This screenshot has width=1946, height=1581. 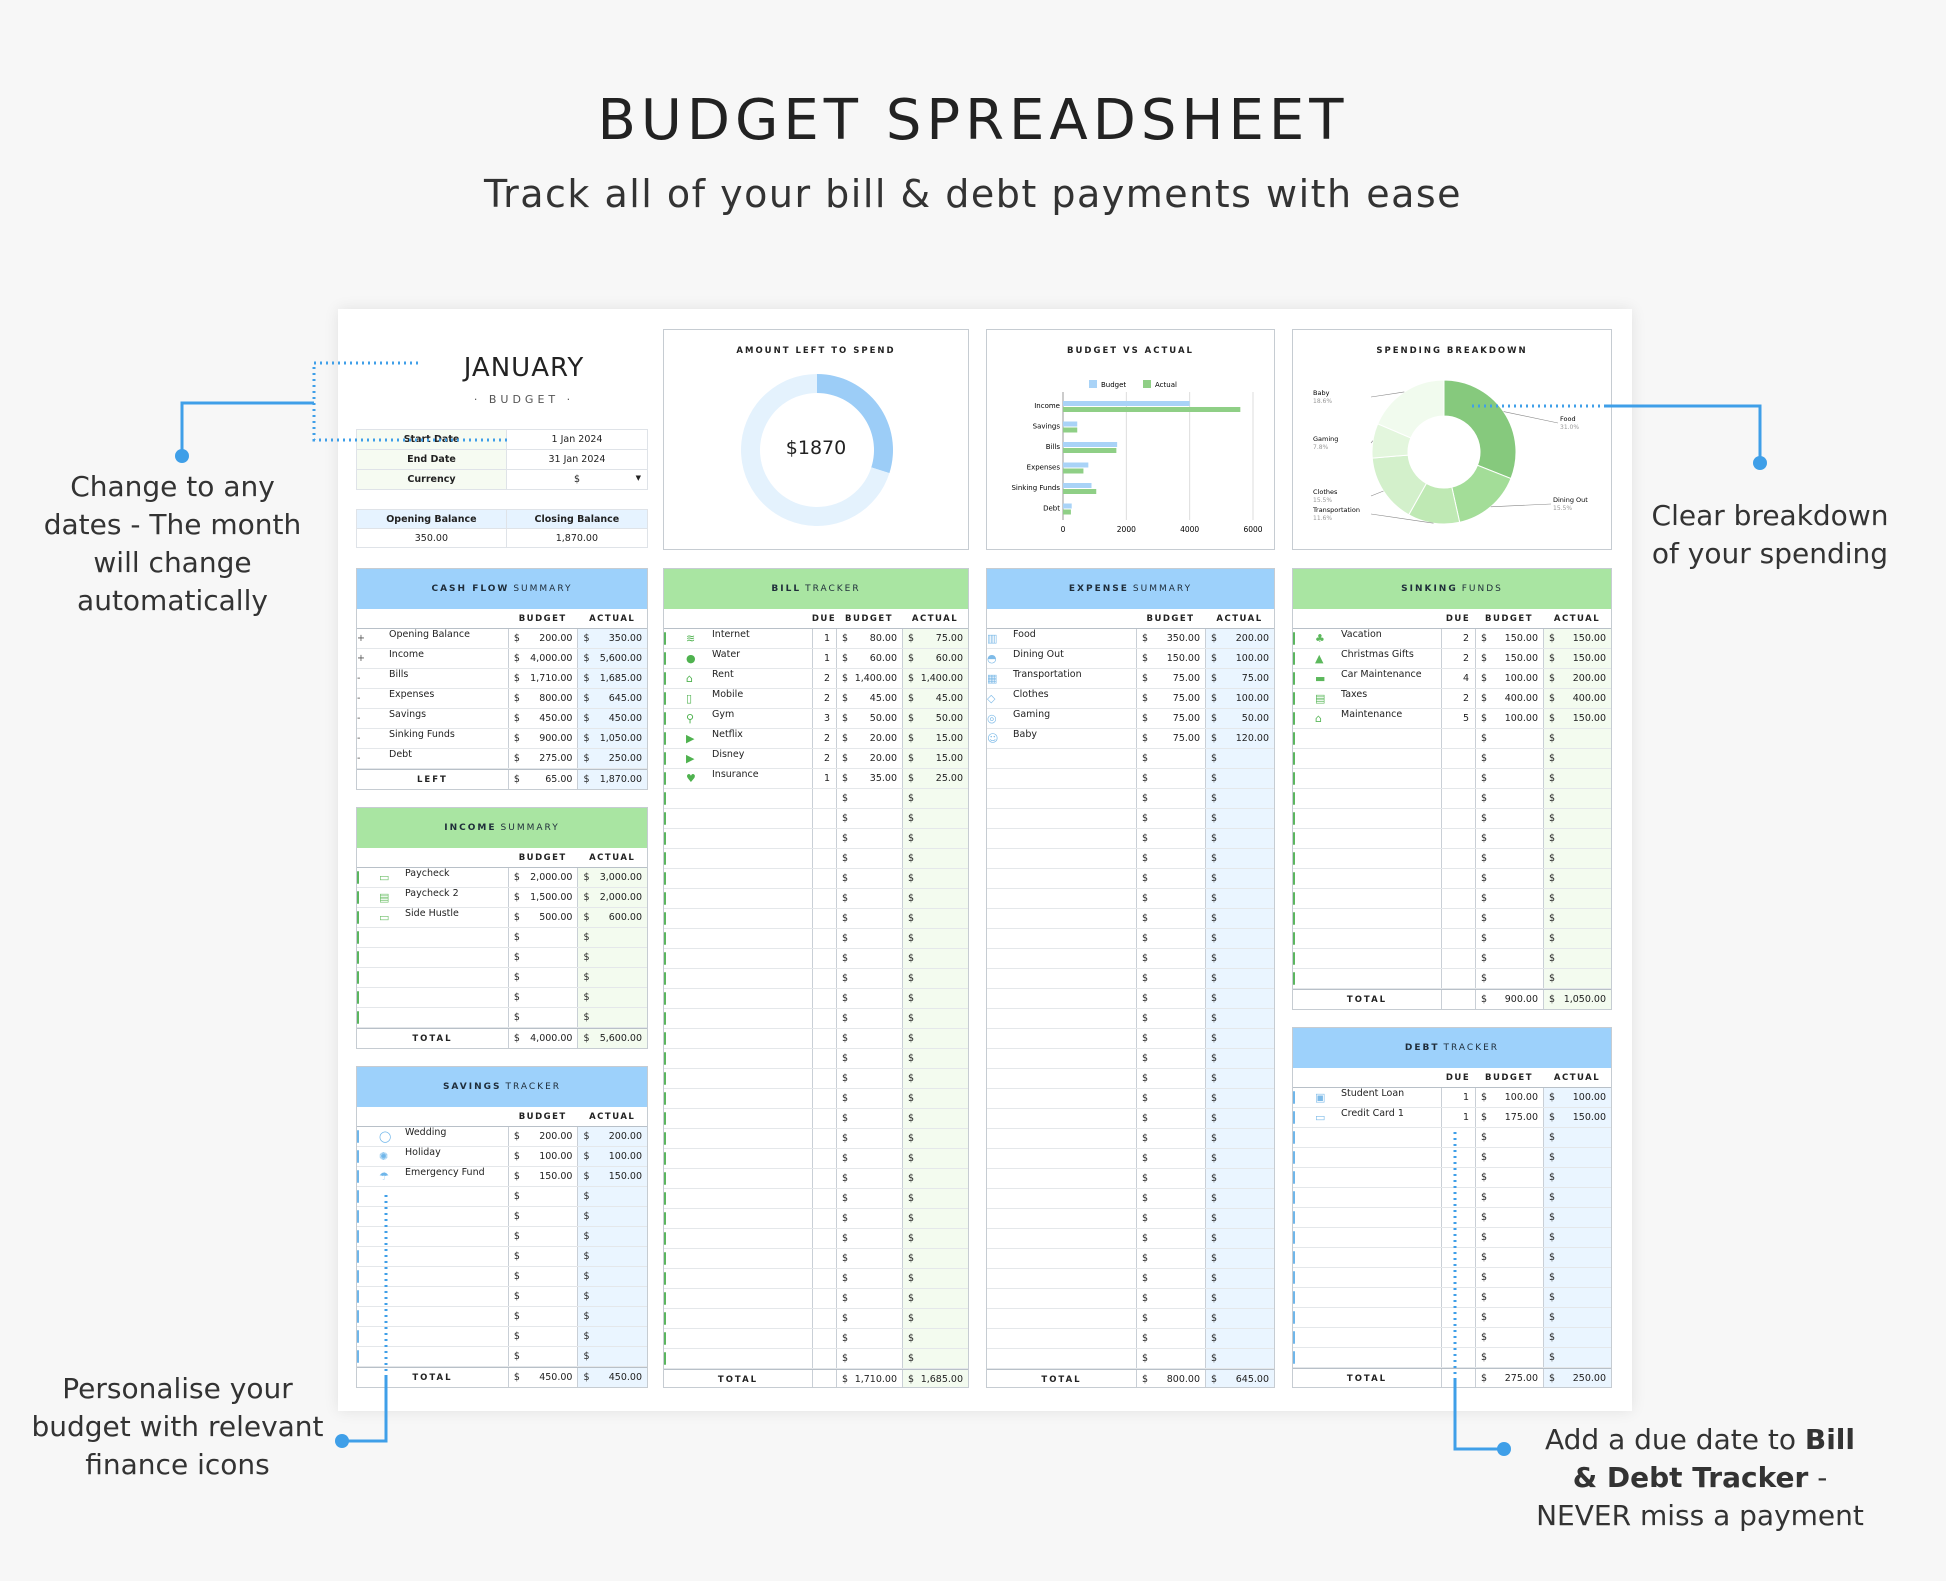 I want to click on row-label: Mobile, so click(x=728, y=694).